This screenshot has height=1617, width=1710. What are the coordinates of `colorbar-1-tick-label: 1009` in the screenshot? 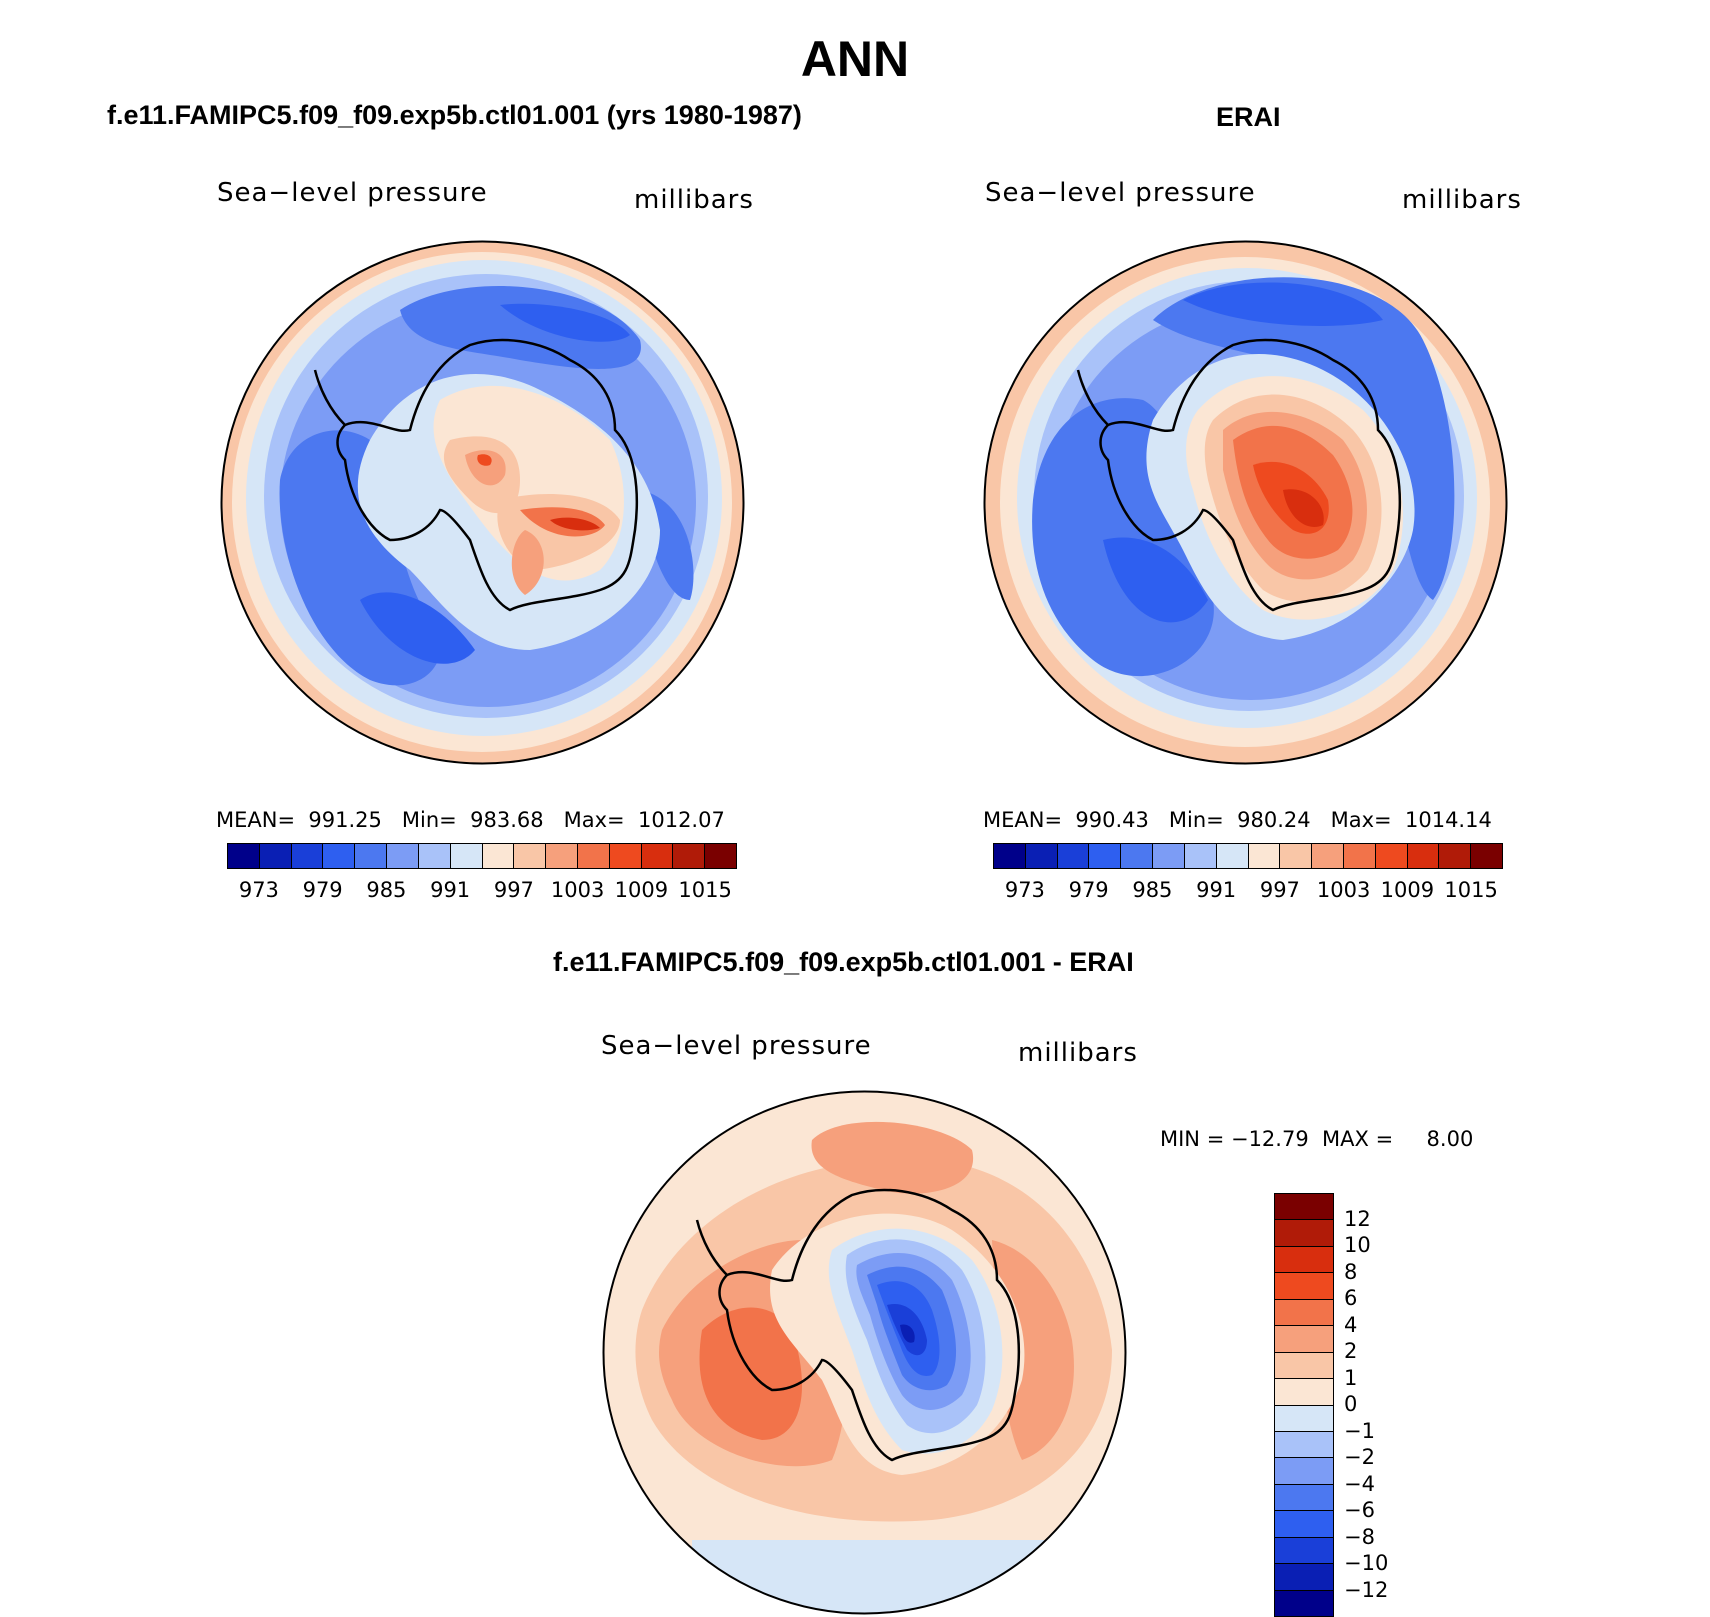 It's located at (641, 890).